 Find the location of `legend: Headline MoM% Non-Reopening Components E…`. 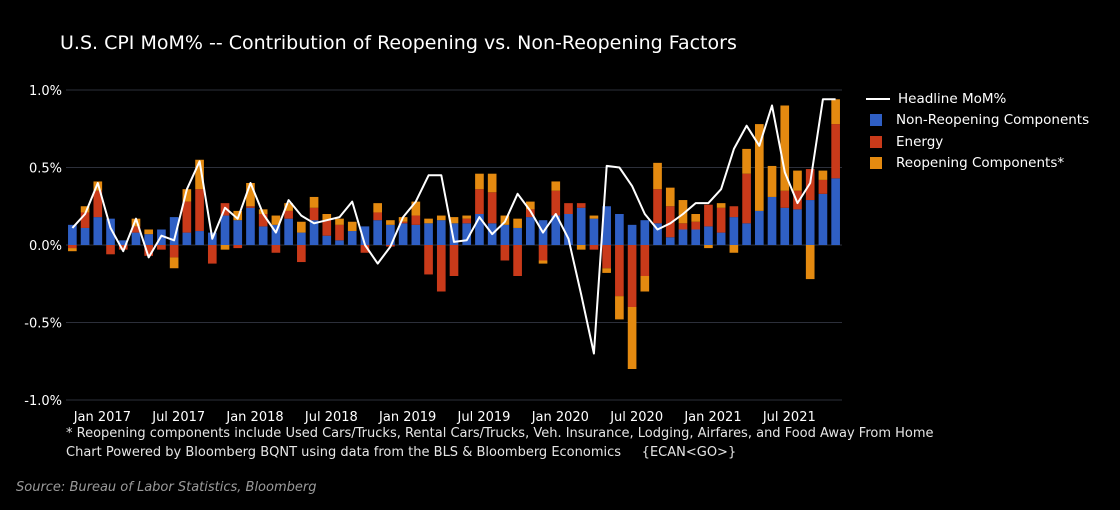

legend: Headline MoM% Non-Reopening Components E… is located at coordinates (977, 131).